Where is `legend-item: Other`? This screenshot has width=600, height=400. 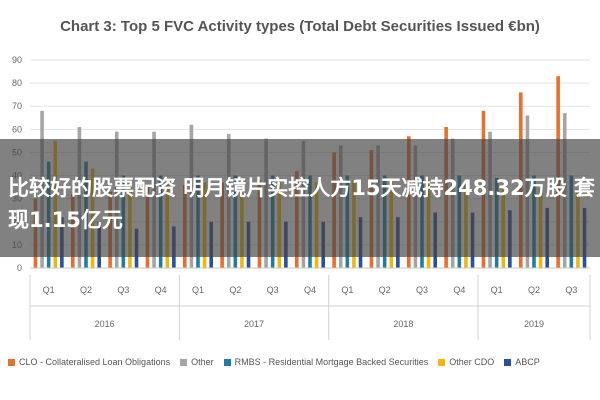
legend-item: Other is located at coordinates (197, 362).